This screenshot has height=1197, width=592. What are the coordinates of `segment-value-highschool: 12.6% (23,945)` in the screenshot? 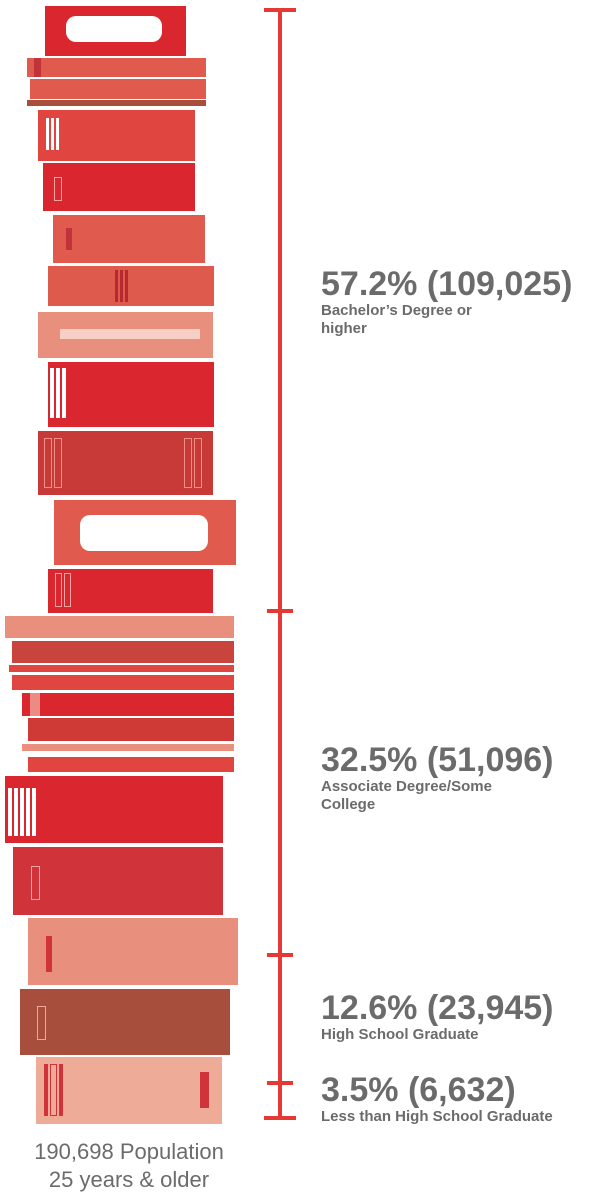 It's located at (437, 1008).